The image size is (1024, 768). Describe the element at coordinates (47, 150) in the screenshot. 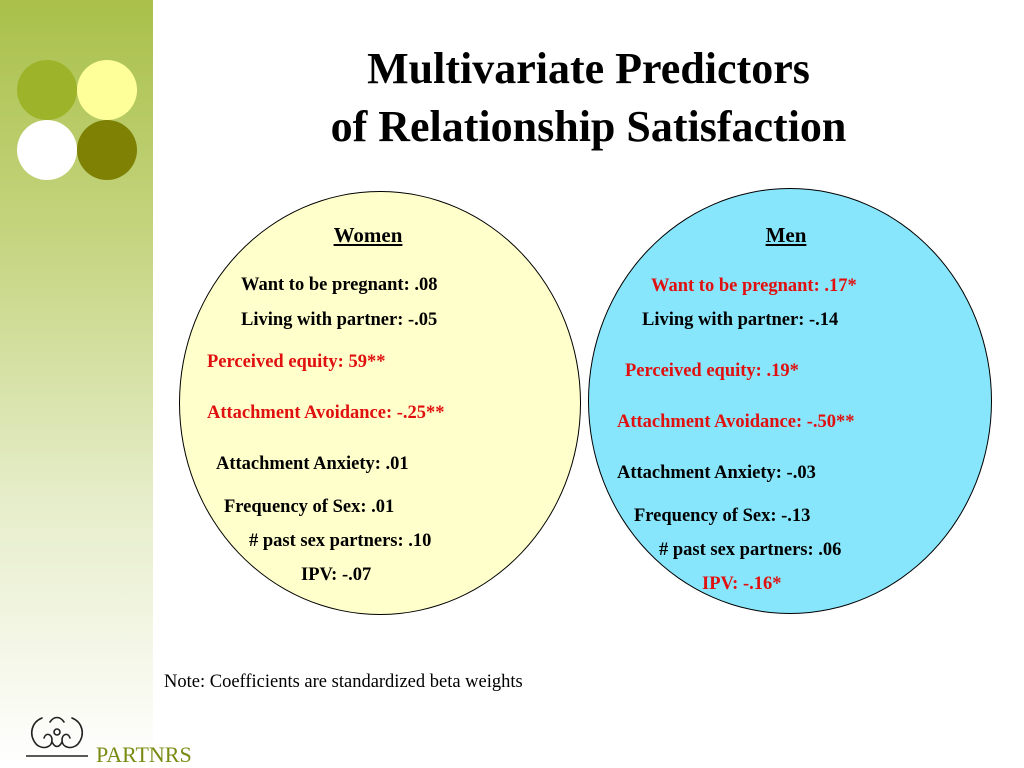

I see `decor-dot-white` at that location.